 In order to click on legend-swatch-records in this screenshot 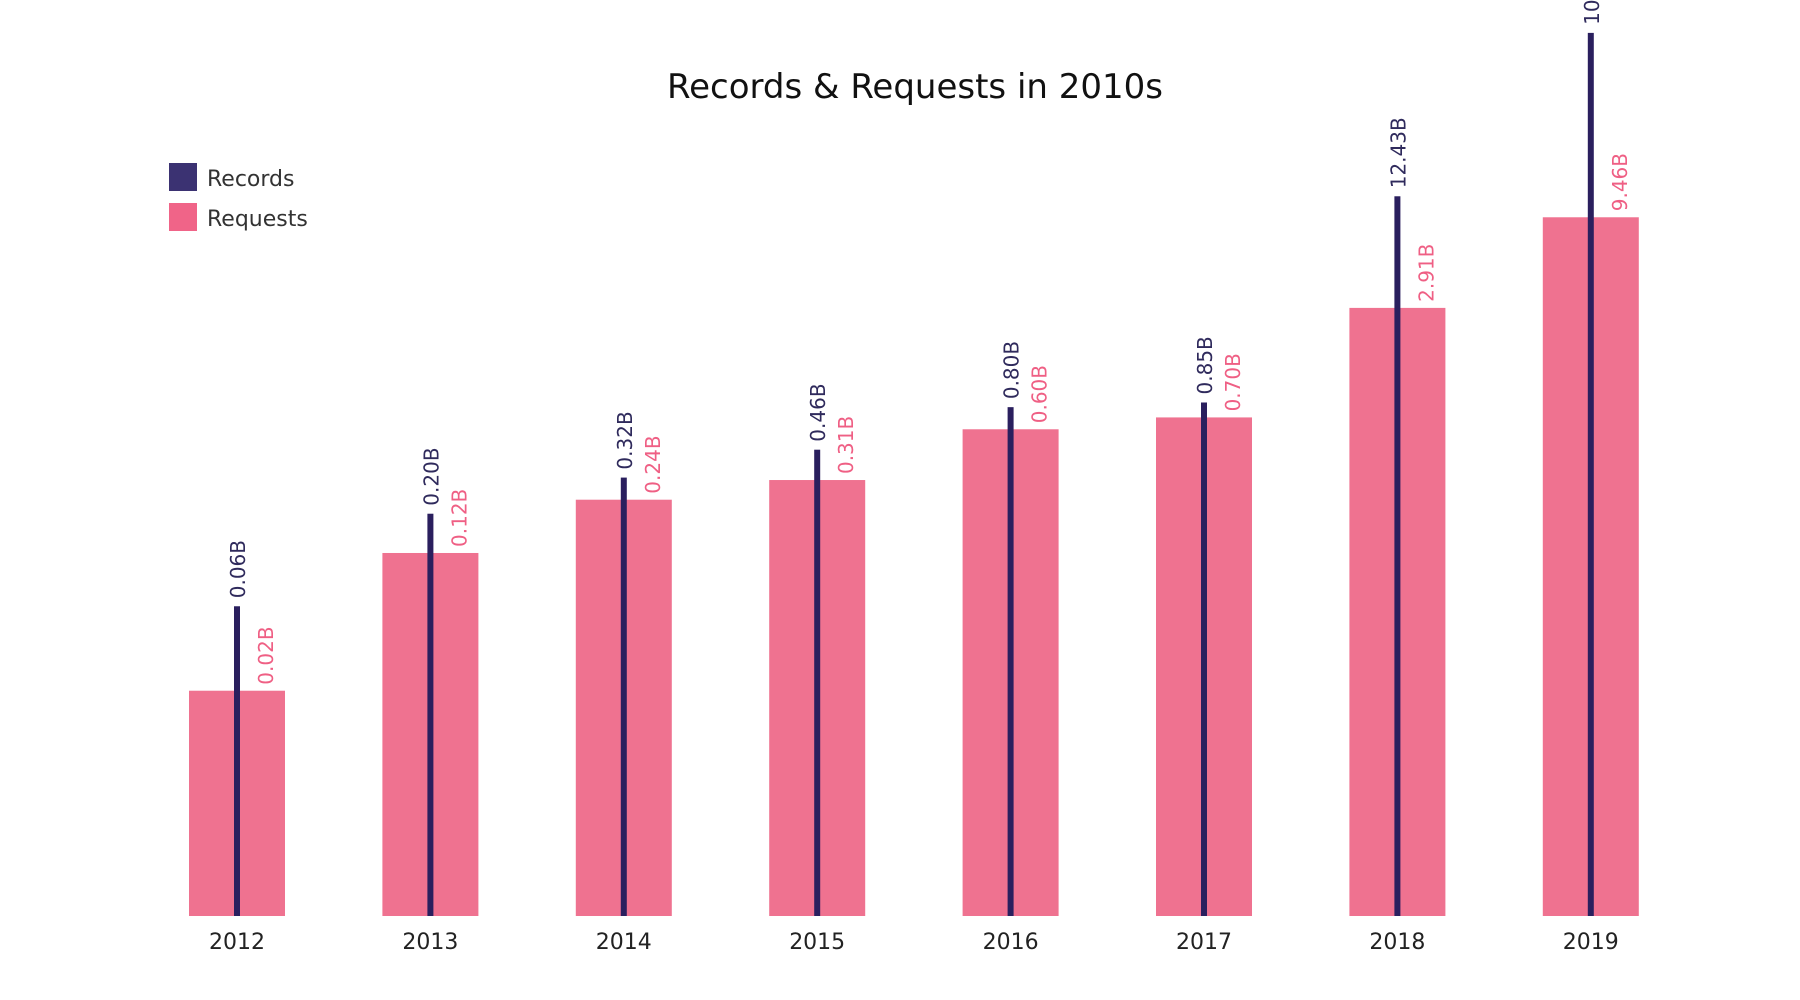, I will do `click(183, 177)`.